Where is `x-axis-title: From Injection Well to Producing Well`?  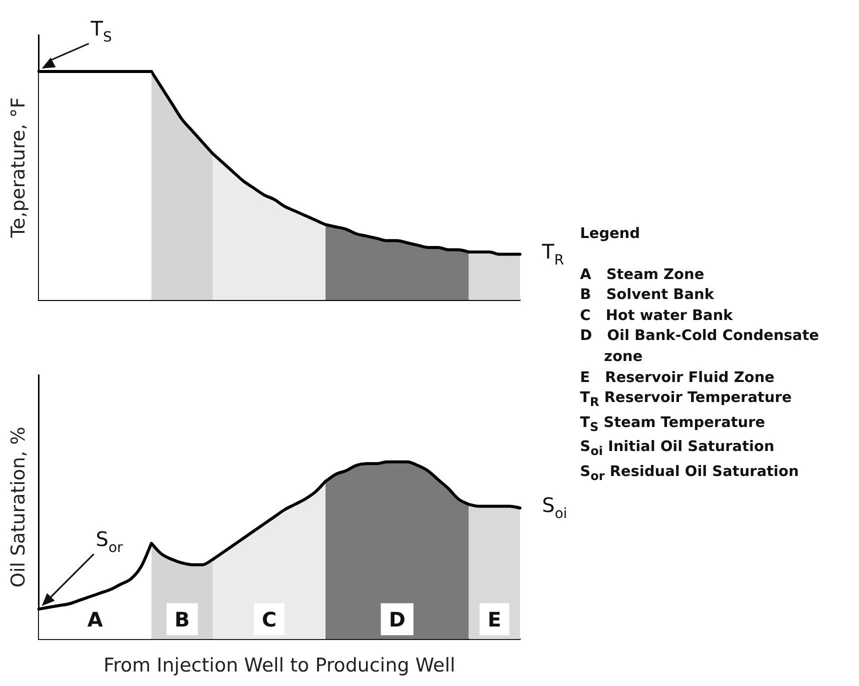 x-axis-title: From Injection Well to Producing Well is located at coordinates (280, 665).